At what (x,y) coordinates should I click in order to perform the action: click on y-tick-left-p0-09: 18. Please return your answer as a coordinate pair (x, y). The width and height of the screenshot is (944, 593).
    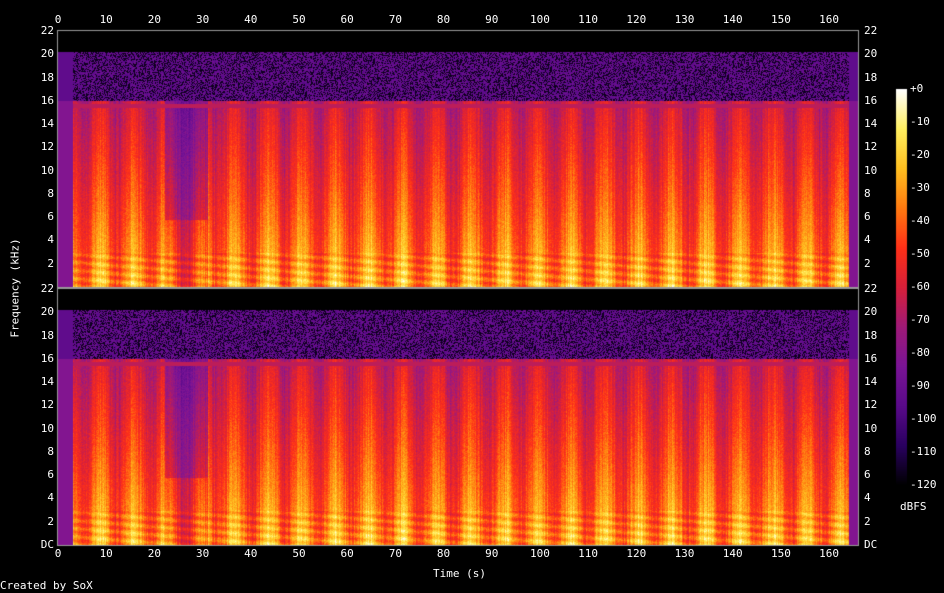
    Looking at the image, I should click on (47, 77).